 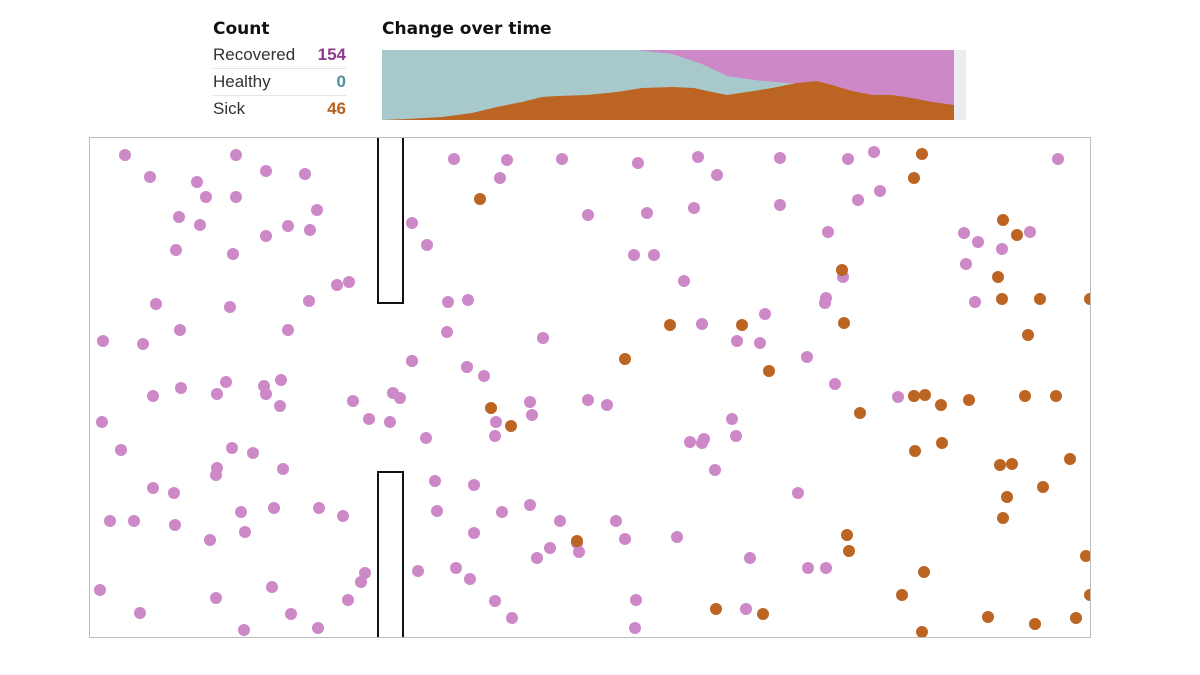 I want to click on area-sick, so click(x=668, y=100).